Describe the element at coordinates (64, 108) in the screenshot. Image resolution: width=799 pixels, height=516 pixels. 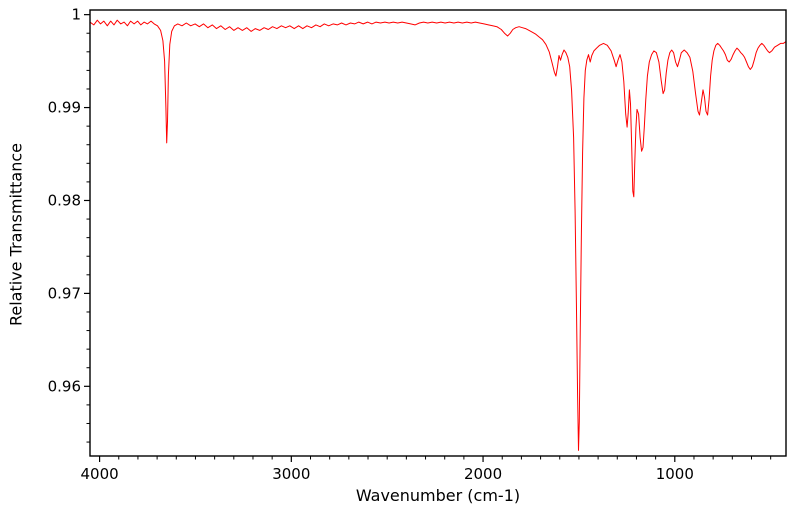
I see `svg-text: 0.99` at that location.